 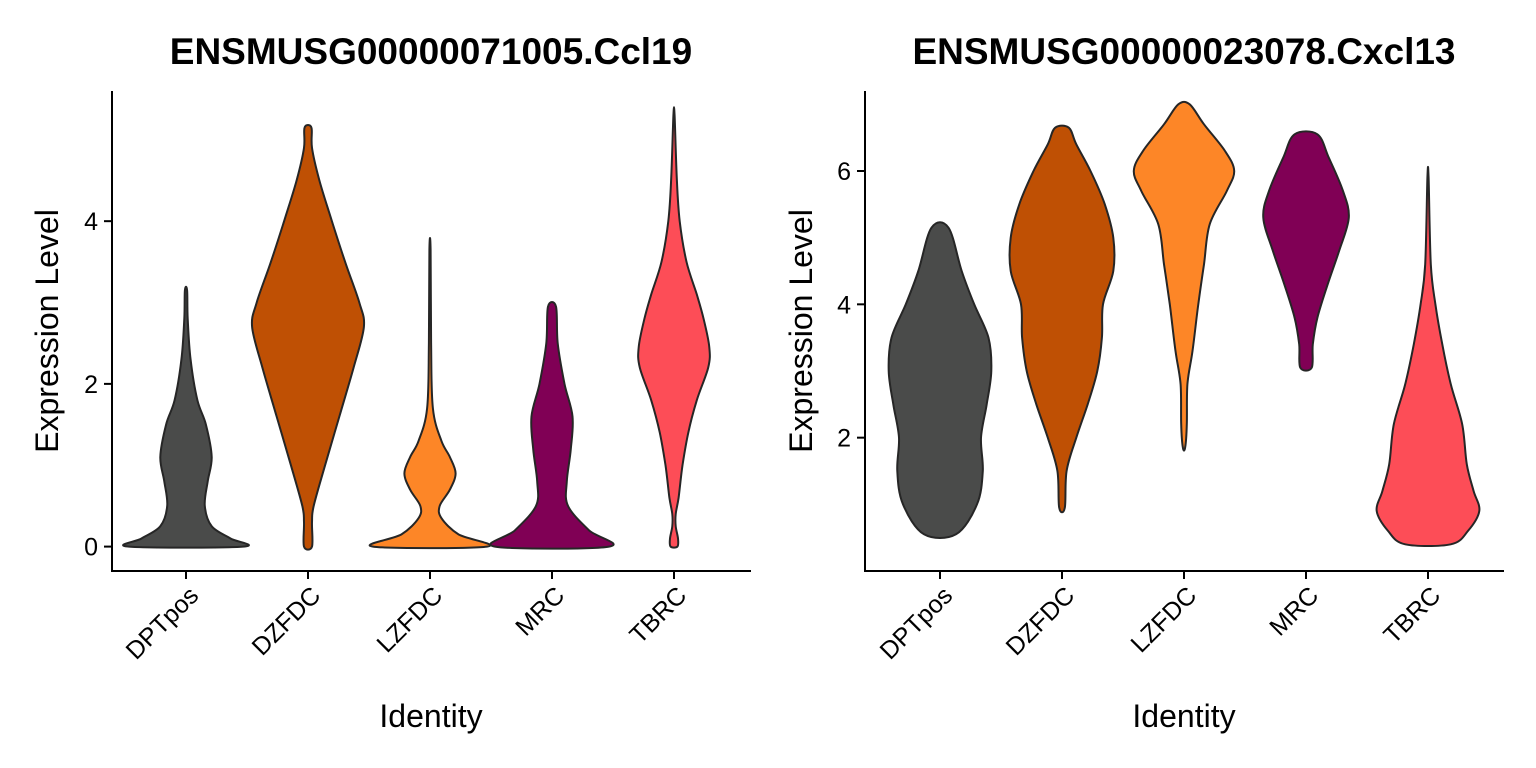 I want to click on y-ticks: 0 2 4, so click(x=98, y=385).